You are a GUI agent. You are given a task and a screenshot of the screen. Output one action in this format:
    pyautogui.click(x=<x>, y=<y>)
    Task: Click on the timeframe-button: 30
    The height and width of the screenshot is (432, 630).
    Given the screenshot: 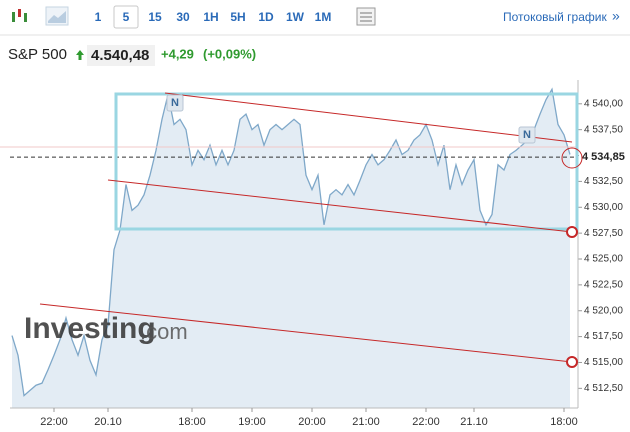 What is the action you would take?
    pyautogui.click(x=183, y=17)
    